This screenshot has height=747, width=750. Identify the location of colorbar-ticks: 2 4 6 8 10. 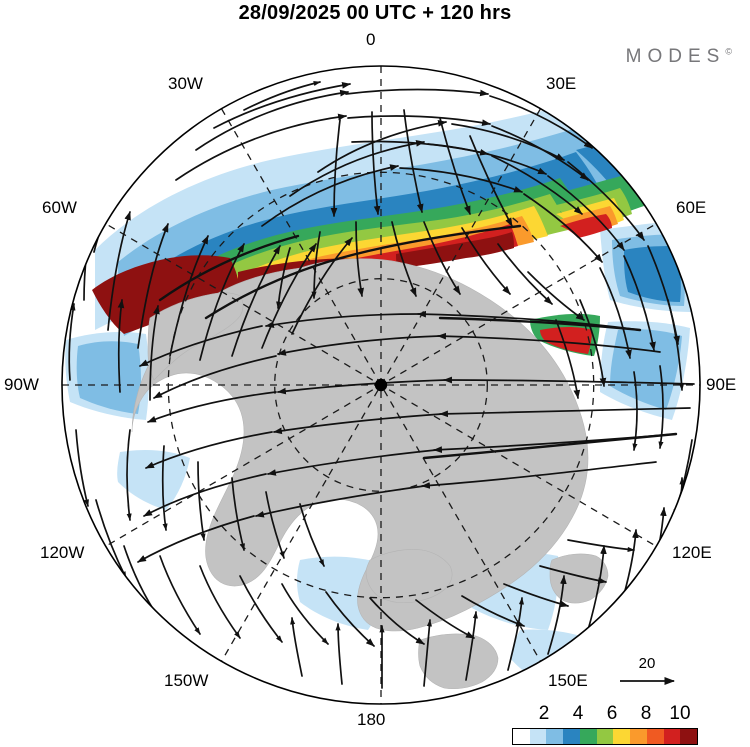
(612, 715).